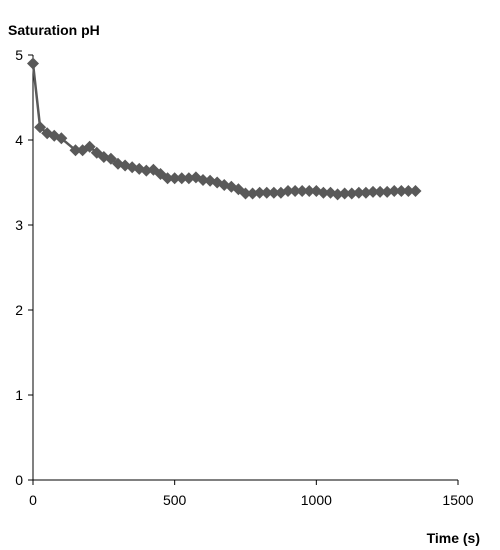 Image resolution: width=500 pixels, height=550 pixels. Describe the element at coordinates (19, 310) in the screenshot. I see `y-tick-label: 2` at that location.